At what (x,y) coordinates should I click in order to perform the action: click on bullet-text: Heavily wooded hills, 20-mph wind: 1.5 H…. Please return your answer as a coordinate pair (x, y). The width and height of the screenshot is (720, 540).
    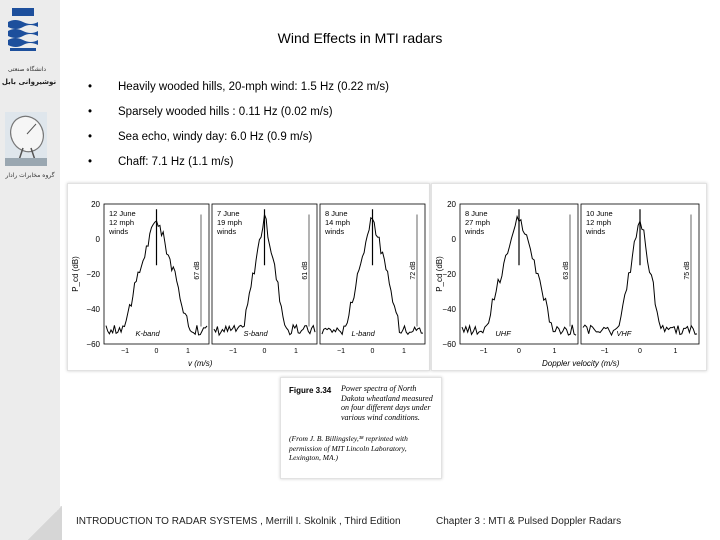
    Looking at the image, I should click on (254, 87).